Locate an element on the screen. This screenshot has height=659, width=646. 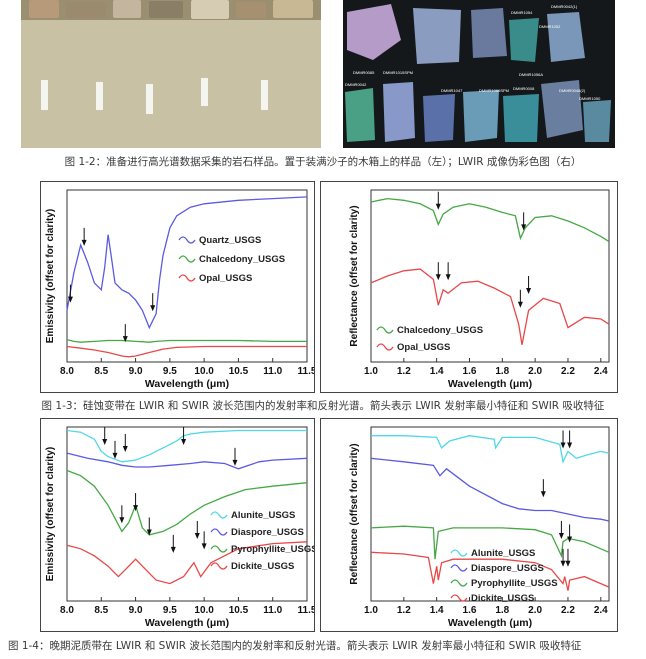
x-tick-label: 1.4 is located at coordinates (437, 371).